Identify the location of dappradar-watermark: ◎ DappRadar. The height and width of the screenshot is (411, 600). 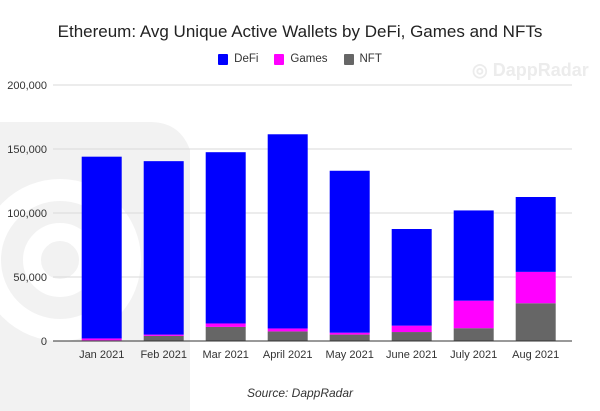
(530, 70).